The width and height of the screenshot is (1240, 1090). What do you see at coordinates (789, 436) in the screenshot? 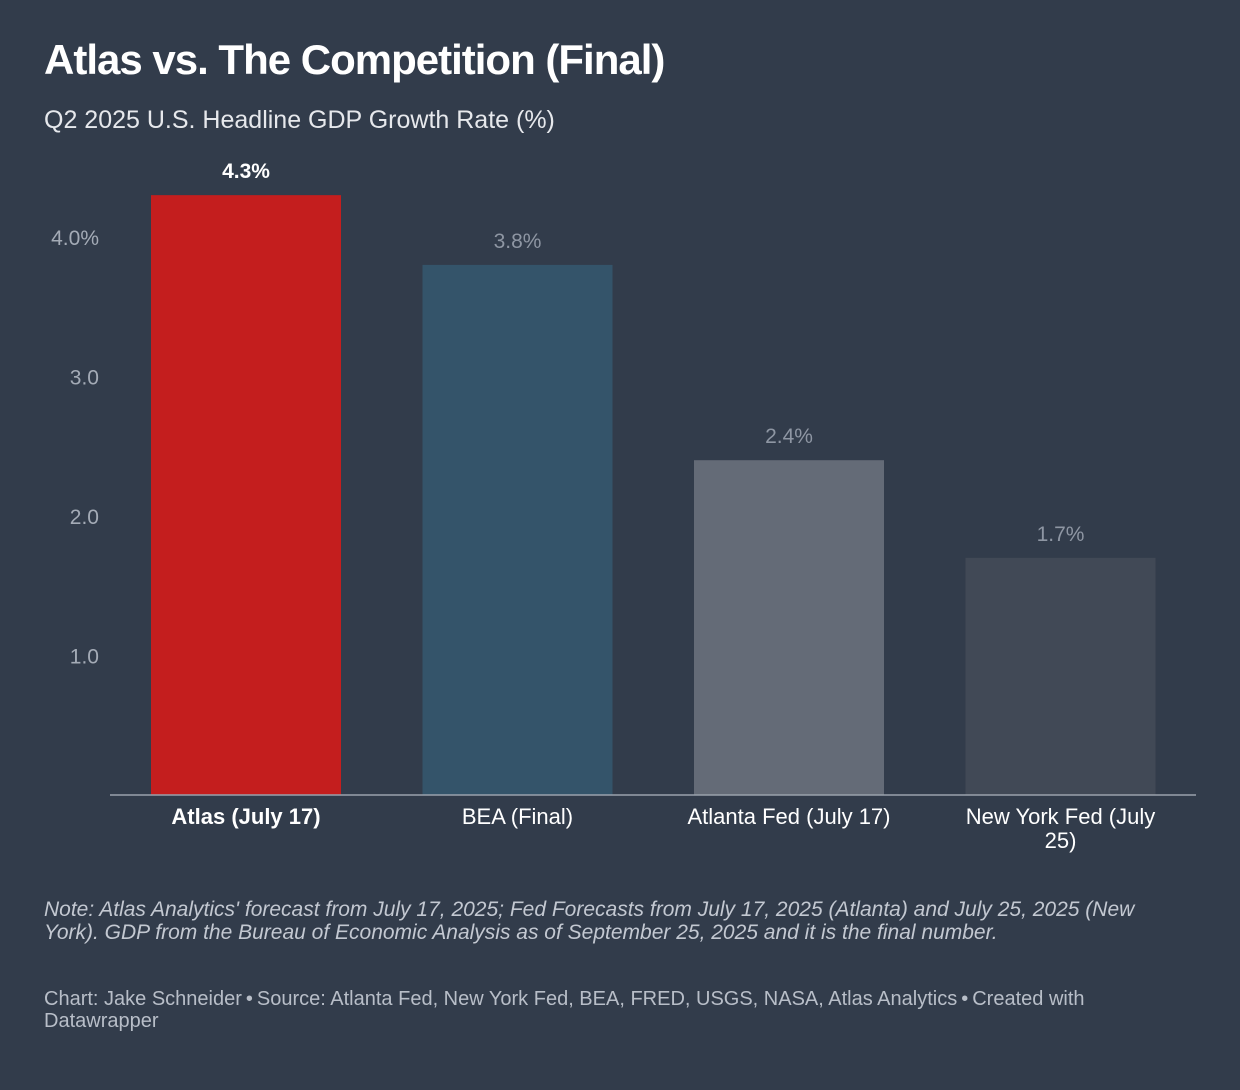
I see `data-label: 2.4%` at bounding box center [789, 436].